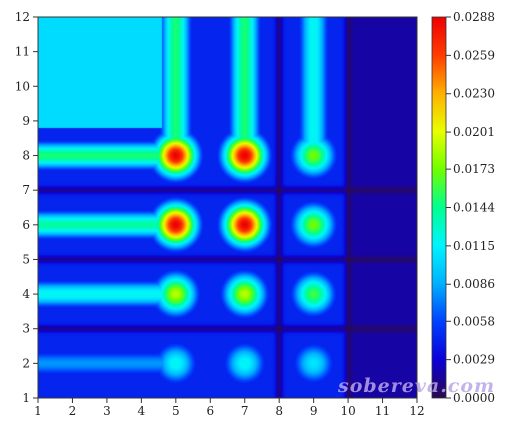  Describe the element at coordinates (382, 411) in the screenshot. I see `x-tick-label: 11` at that location.